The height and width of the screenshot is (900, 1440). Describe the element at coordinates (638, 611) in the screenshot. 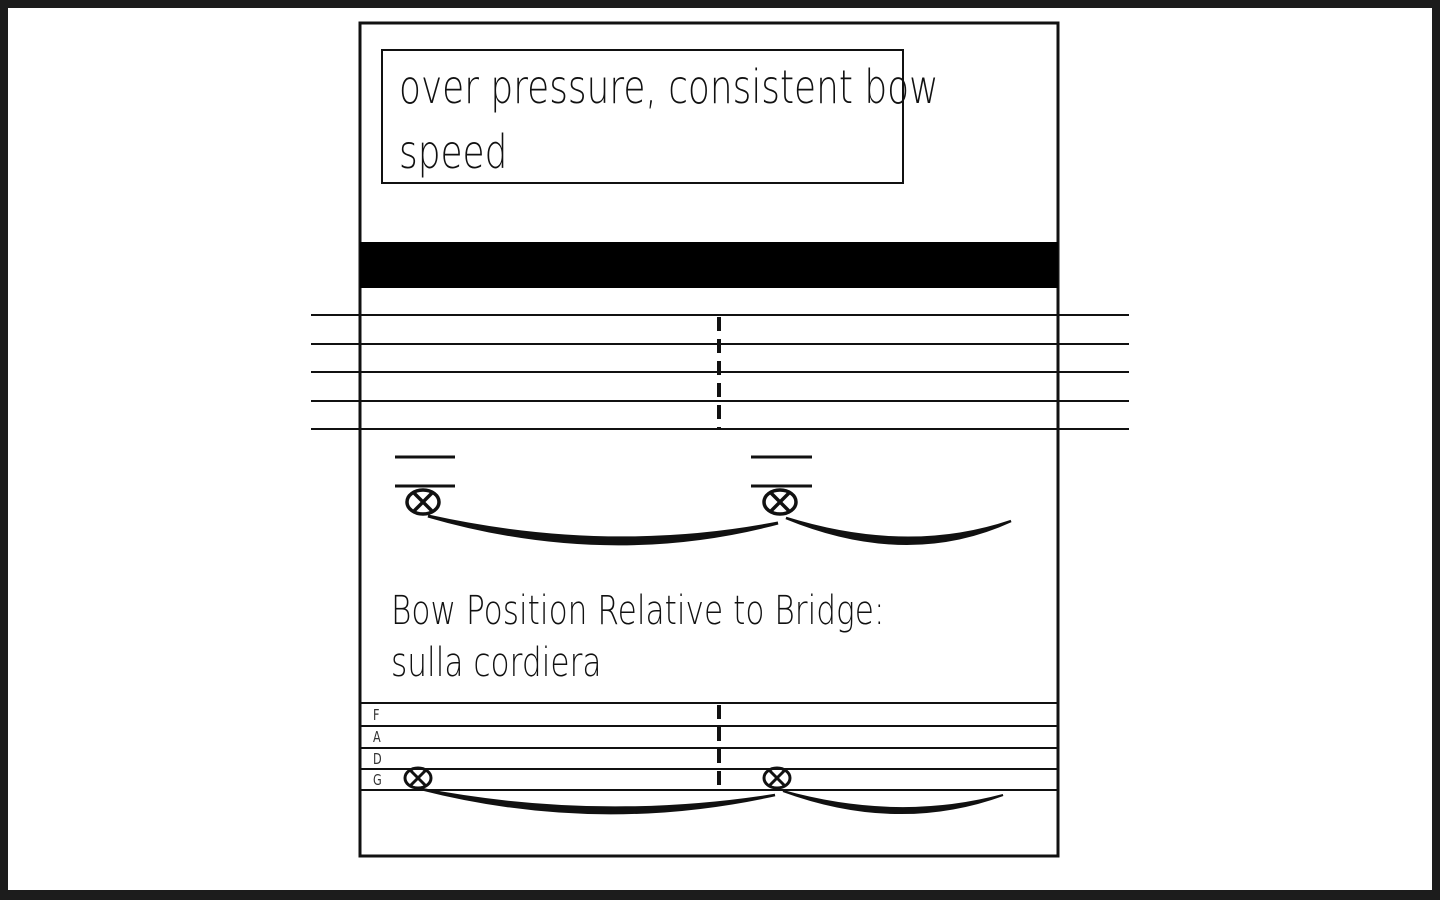

I see `bow-position-title: Bow Position Relative to Bridge:` at that location.